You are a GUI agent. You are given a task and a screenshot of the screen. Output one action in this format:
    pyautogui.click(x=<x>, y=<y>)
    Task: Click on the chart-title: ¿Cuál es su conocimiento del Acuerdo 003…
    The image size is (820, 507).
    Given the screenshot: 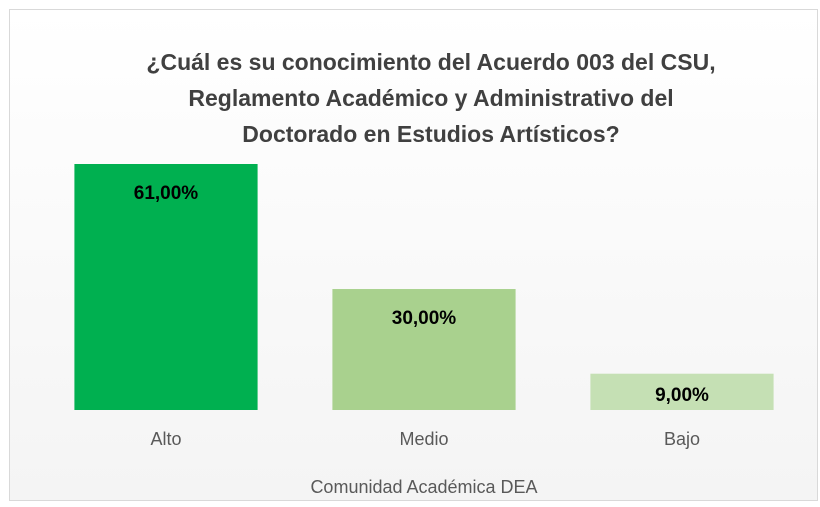 What is the action you would take?
    pyautogui.click(x=430, y=62)
    